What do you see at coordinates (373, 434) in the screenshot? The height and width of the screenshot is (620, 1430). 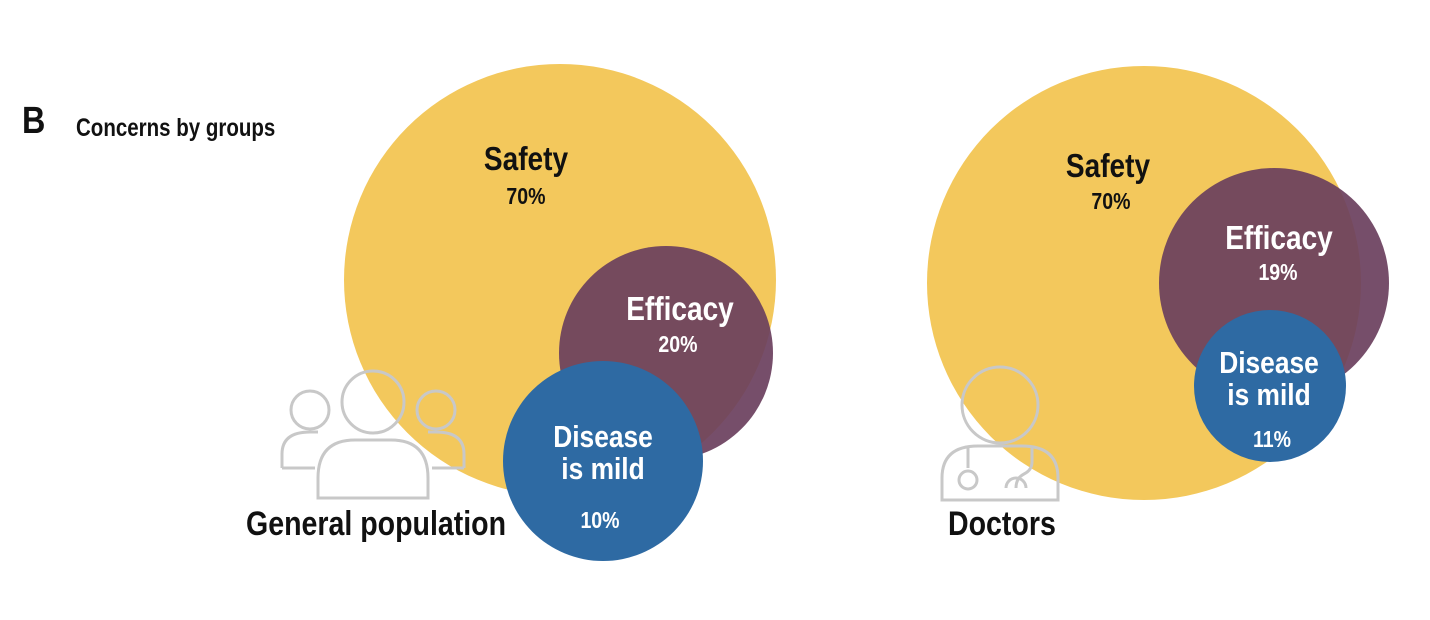 I see `people-group-icon` at bounding box center [373, 434].